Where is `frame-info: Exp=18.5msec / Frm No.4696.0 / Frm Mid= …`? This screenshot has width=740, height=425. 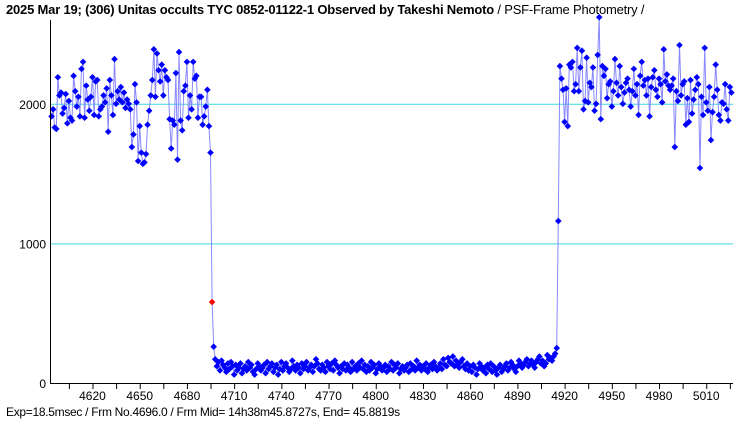
frame-info: Exp=18.5msec / Frm No.4696.0 / Frm Mid= … is located at coordinates (203, 412).